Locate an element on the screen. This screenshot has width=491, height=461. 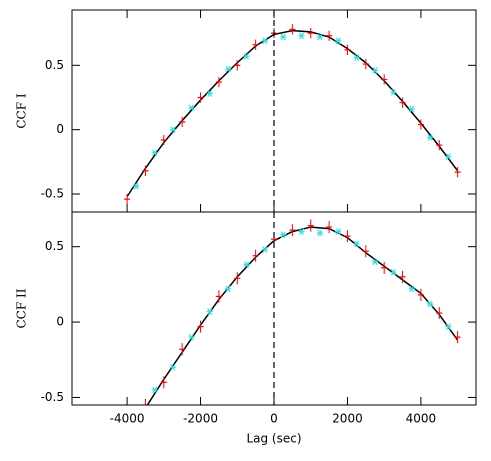
x-tick-label: -4000 is located at coordinates (127, 419).